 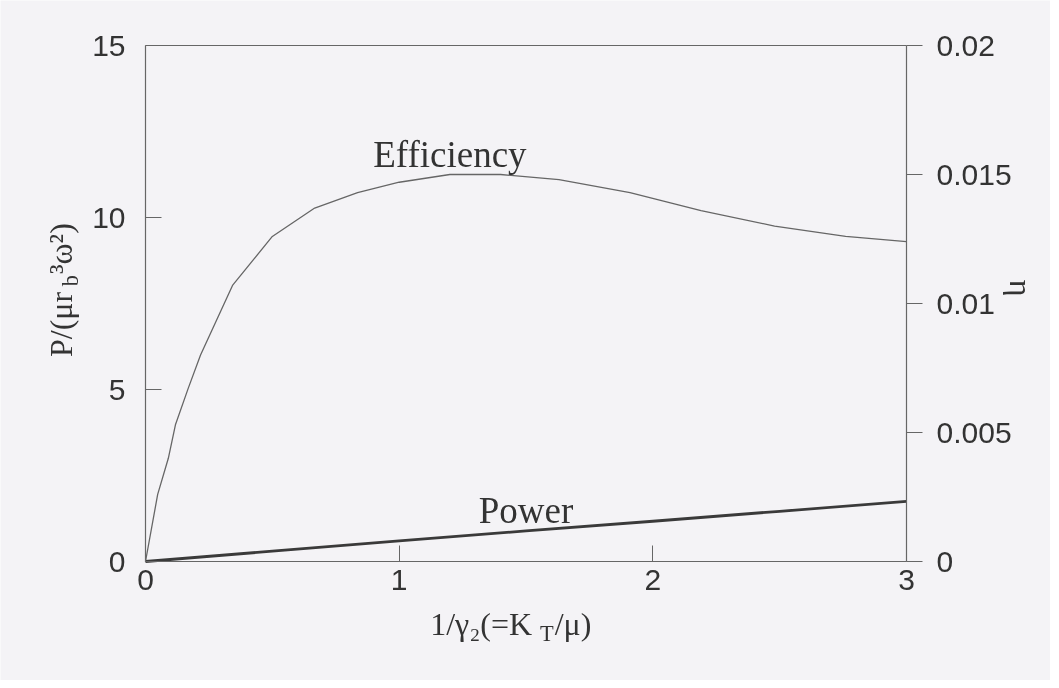 What do you see at coordinates (1020, 288) in the screenshot?
I see `y2-axis-title: η` at bounding box center [1020, 288].